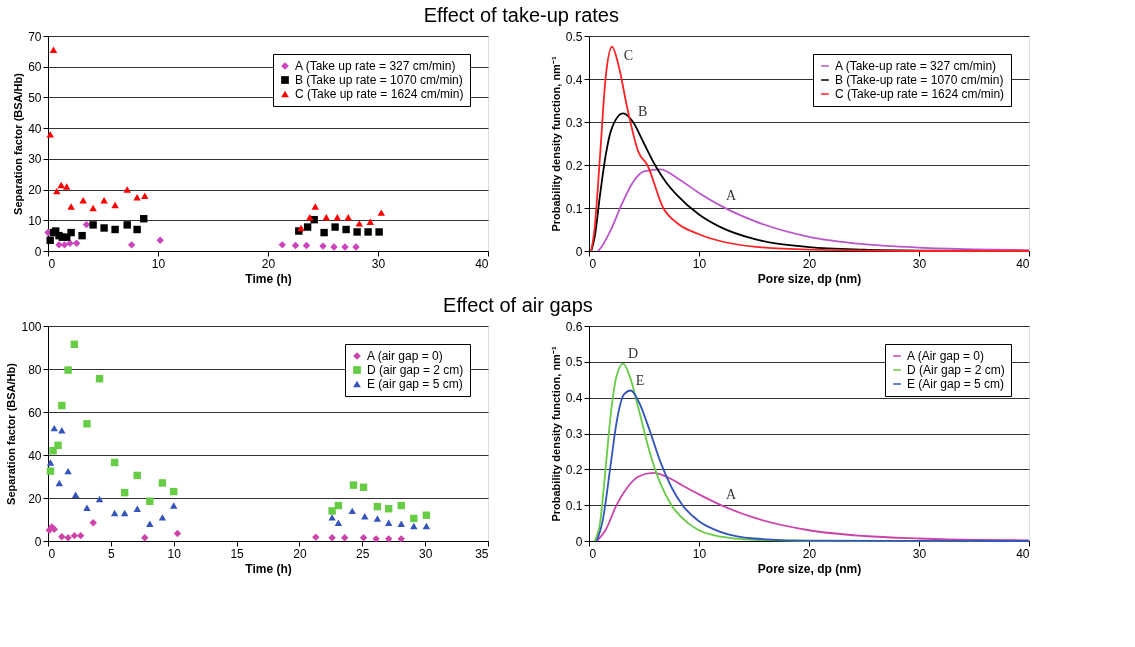  What do you see at coordinates (482, 553) in the screenshot?
I see `x-tick-label: 35` at bounding box center [482, 553].